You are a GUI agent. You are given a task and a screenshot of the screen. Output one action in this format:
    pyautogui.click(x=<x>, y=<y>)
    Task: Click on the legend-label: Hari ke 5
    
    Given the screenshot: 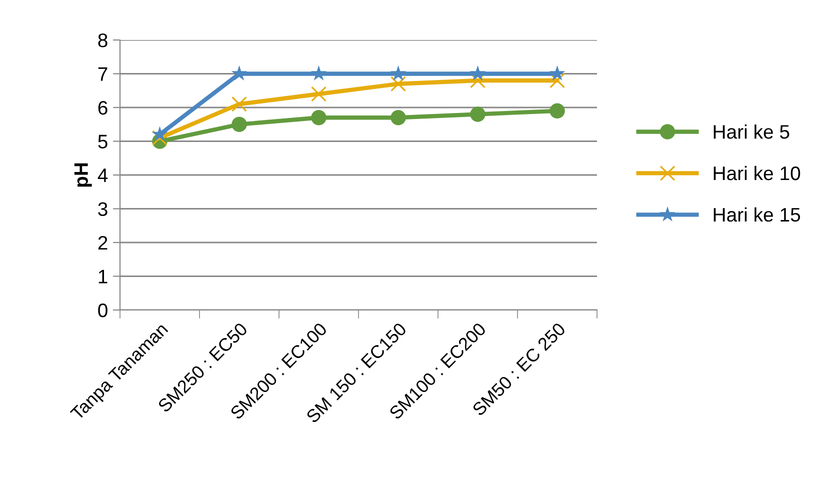 What is the action you would take?
    pyautogui.click(x=752, y=131)
    